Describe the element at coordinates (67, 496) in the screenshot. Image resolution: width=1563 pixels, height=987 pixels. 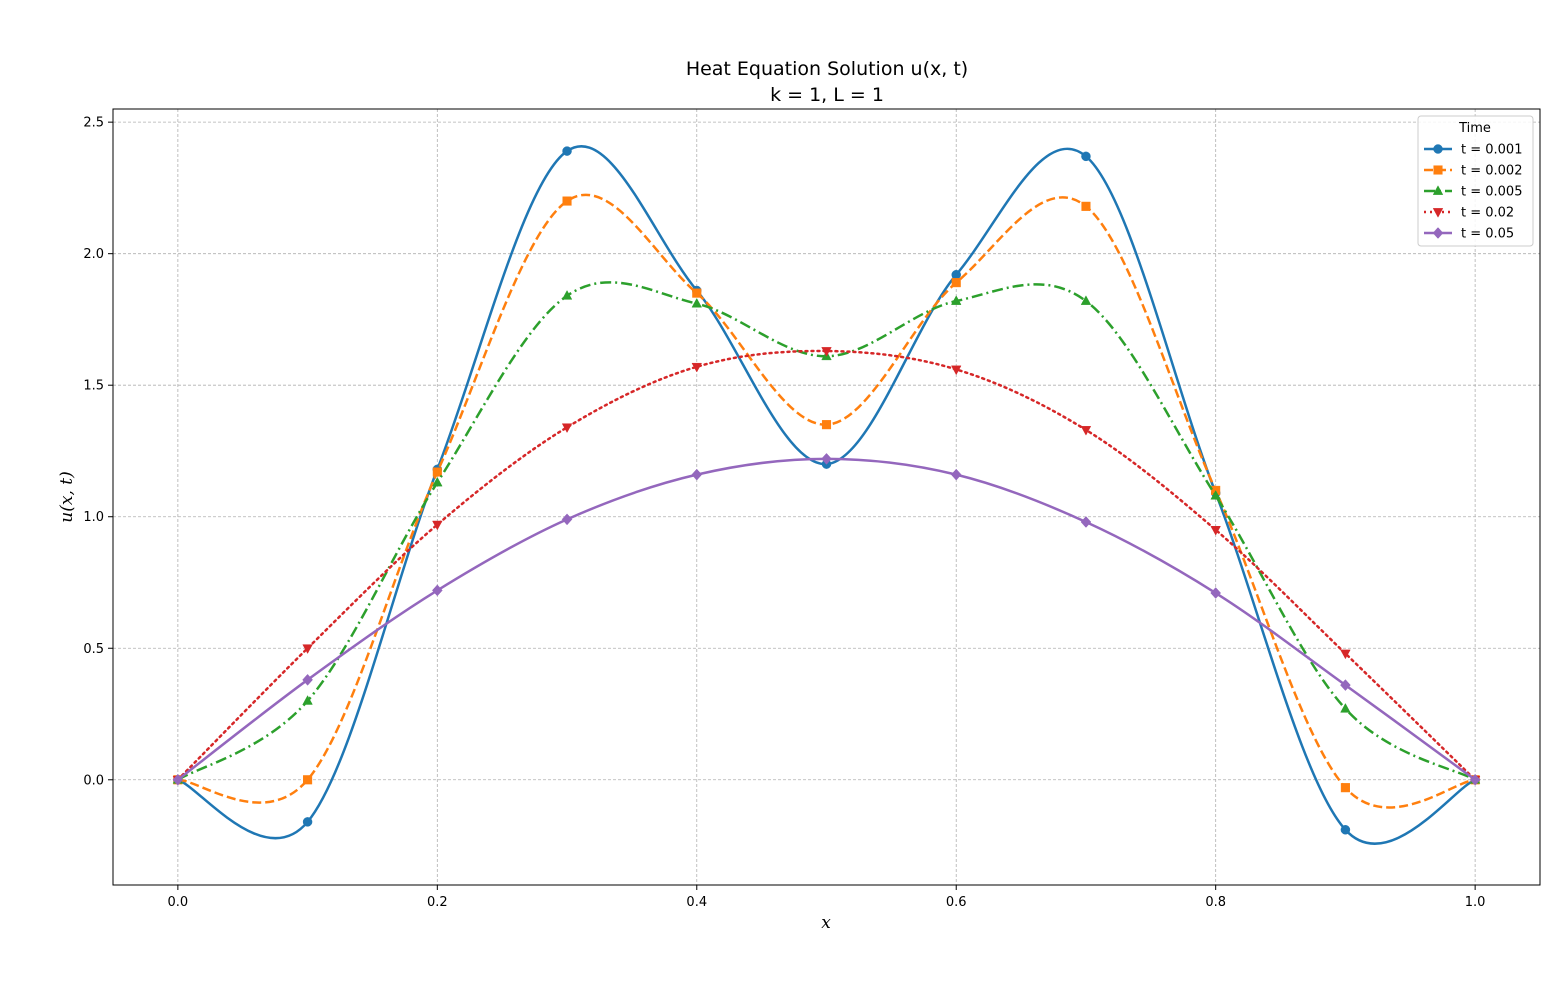
I see `y-axis-label: u(x, t)` at that location.